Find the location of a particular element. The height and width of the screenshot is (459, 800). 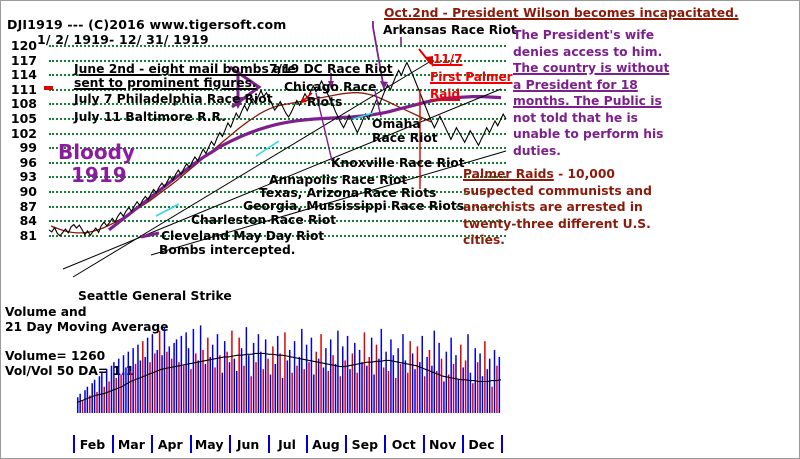

chart-title: DJI1919 --- (C)2016 www.tigersoft.com is located at coordinates (147, 24).